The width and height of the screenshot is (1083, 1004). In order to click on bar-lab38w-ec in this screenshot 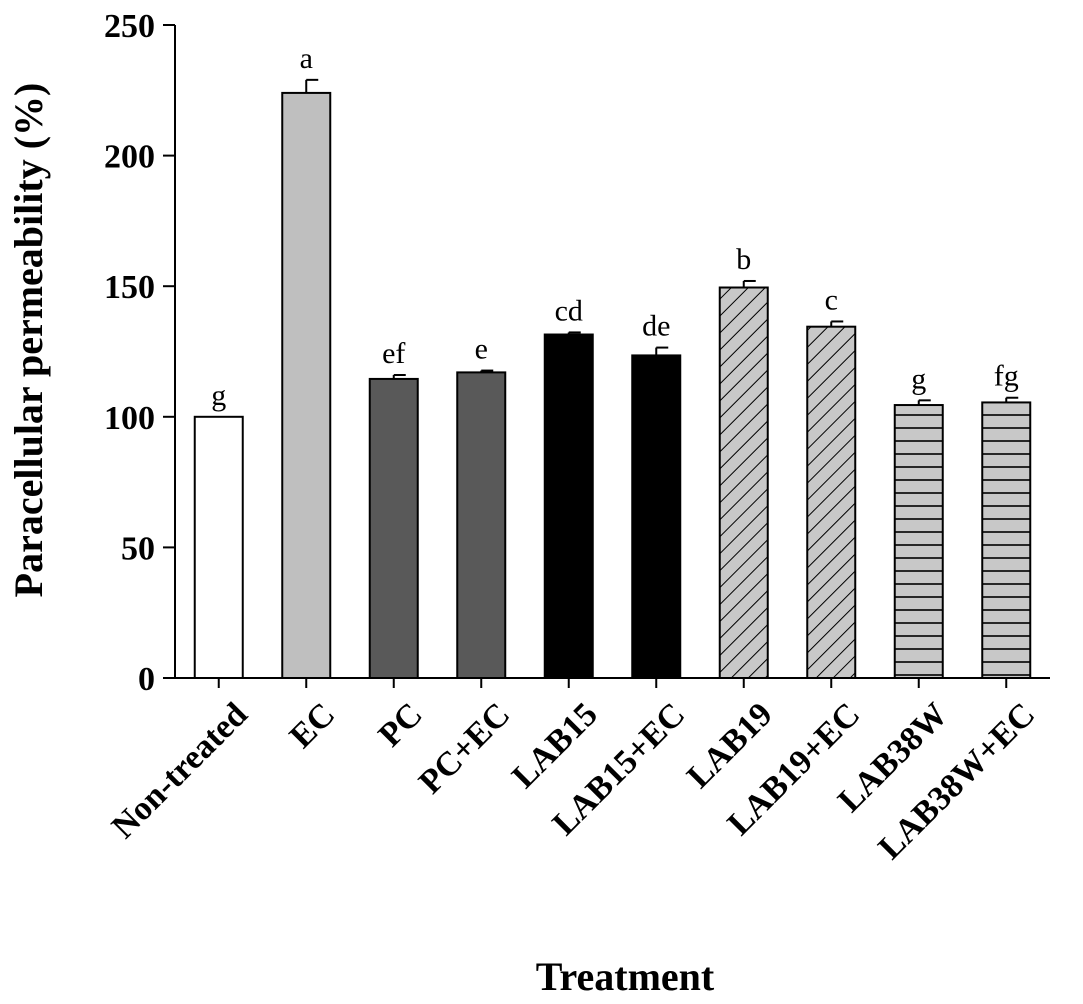, I will do `click(1006, 540)`.